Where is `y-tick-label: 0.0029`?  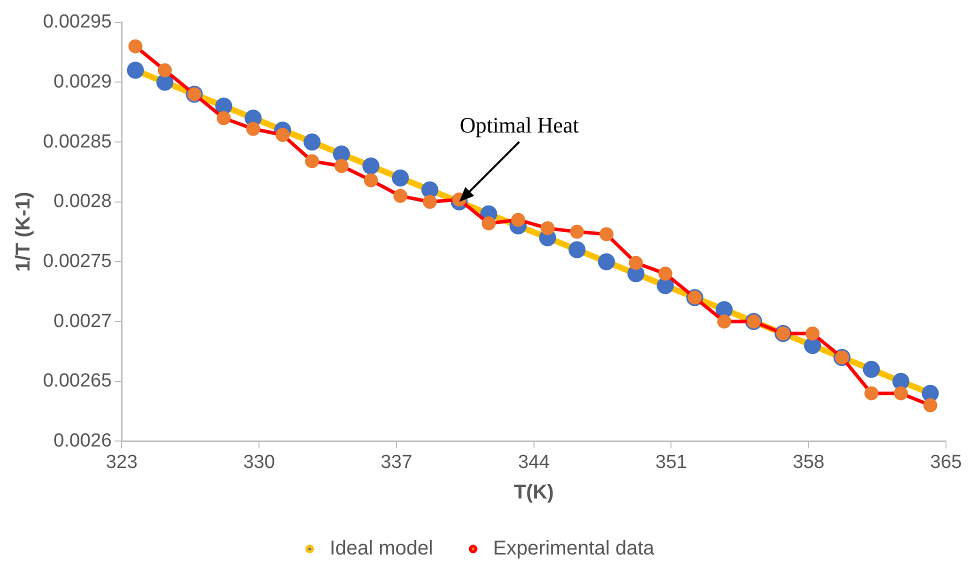
y-tick-label: 0.0029 is located at coordinates (83, 81).